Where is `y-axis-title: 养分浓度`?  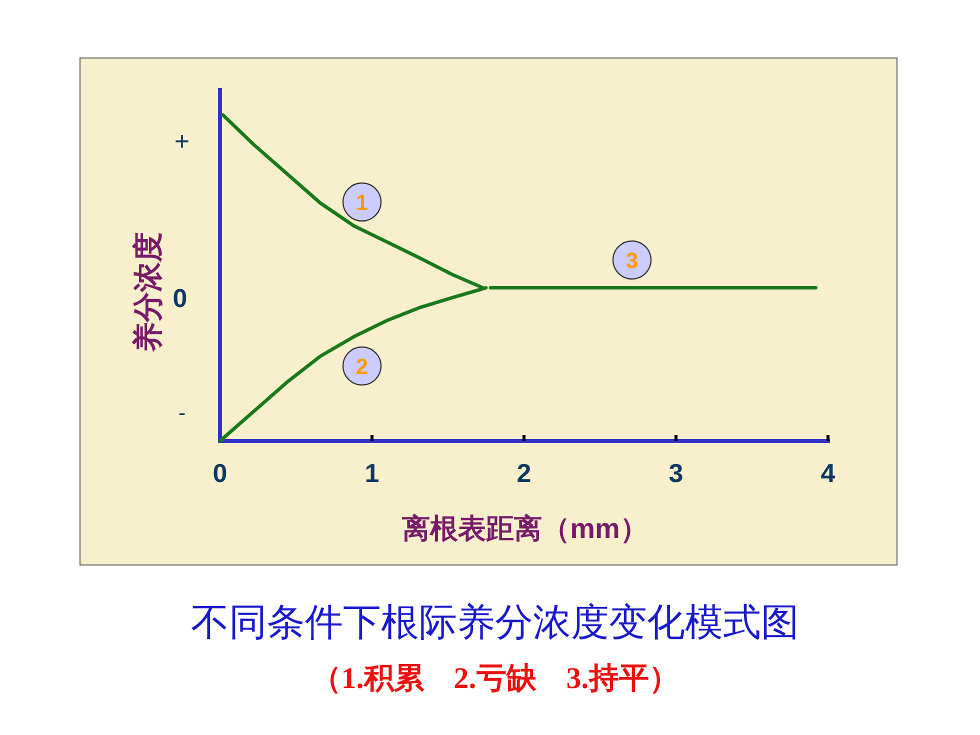 y-axis-title: 养分浓度 is located at coordinates (148, 292).